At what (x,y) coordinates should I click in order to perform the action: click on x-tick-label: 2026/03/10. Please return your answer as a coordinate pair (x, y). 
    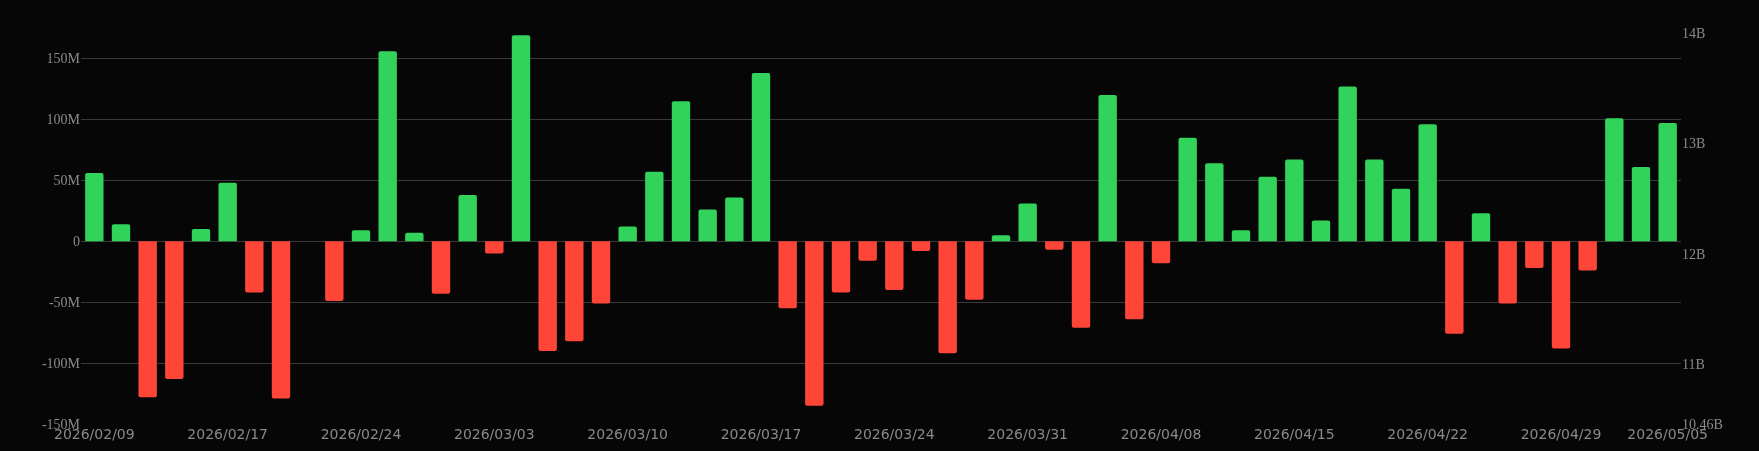
    Looking at the image, I should click on (628, 434).